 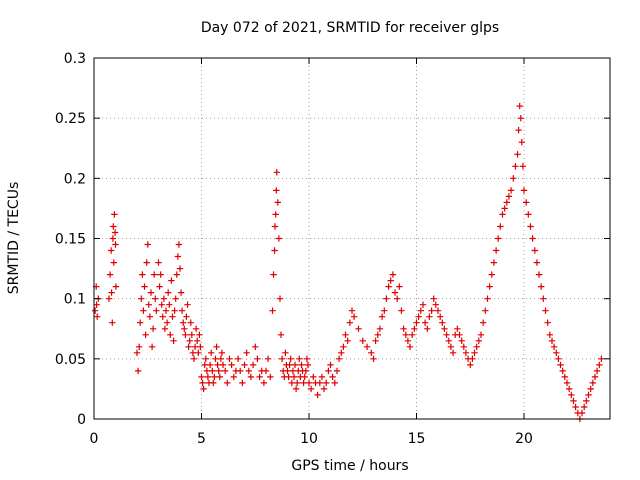 I want to click on y-tick-label: 0.2, so click(x=75, y=179).